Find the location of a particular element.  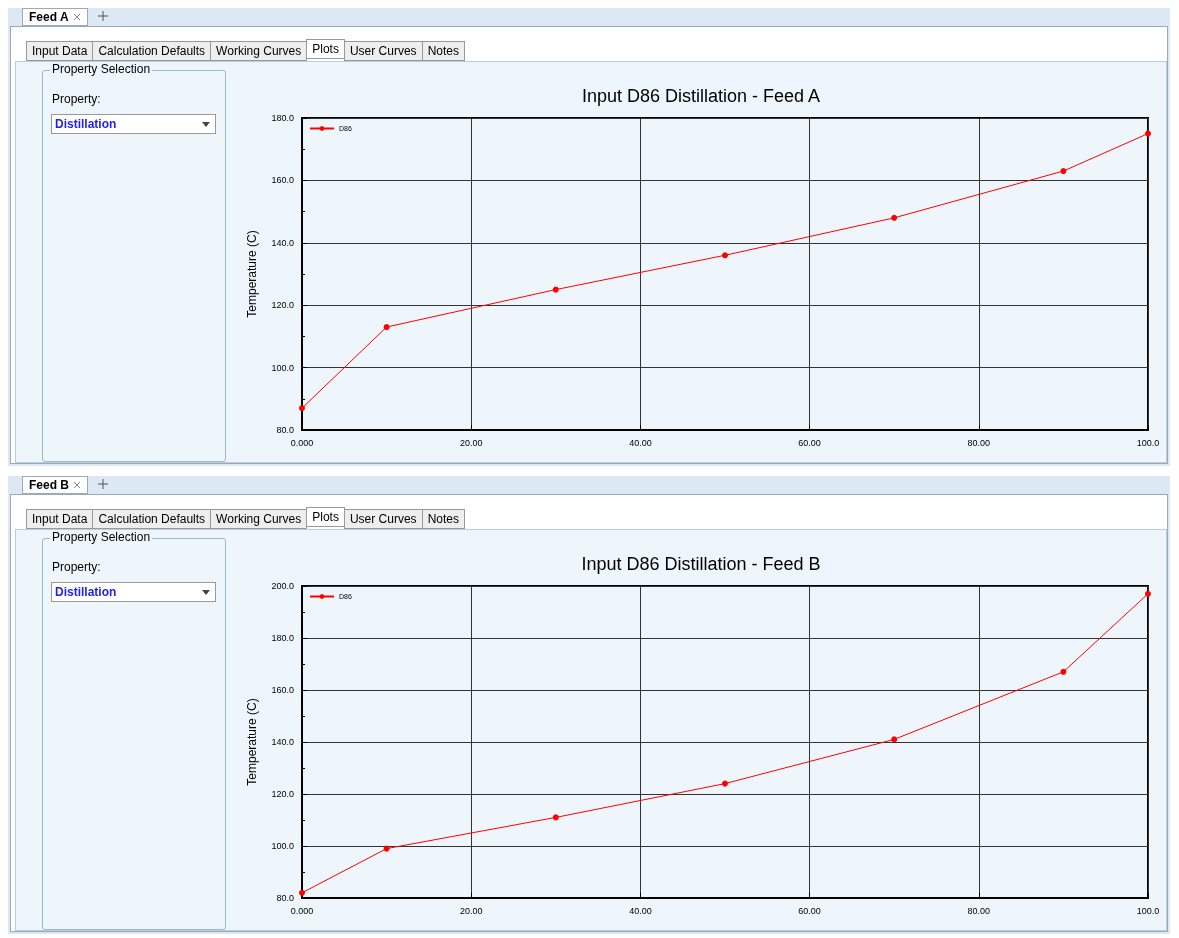

chart-title: Input D86 Distillation - Feed B is located at coordinates (701, 564).